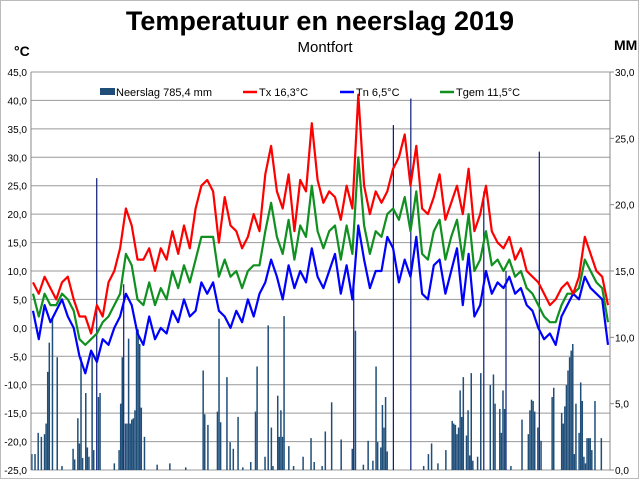 Image resolution: width=640 pixels, height=480 pixels. I want to click on left-tick-label: 20,0, so click(18, 215).